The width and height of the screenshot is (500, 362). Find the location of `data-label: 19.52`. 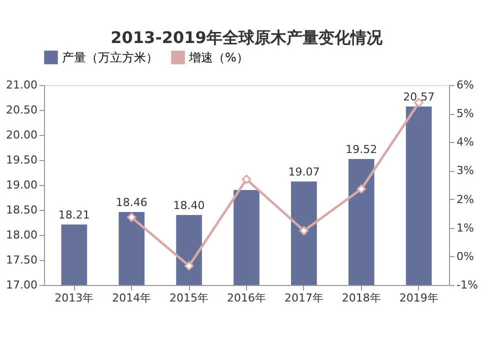

data-label: 19.52 is located at coordinates (362, 149).